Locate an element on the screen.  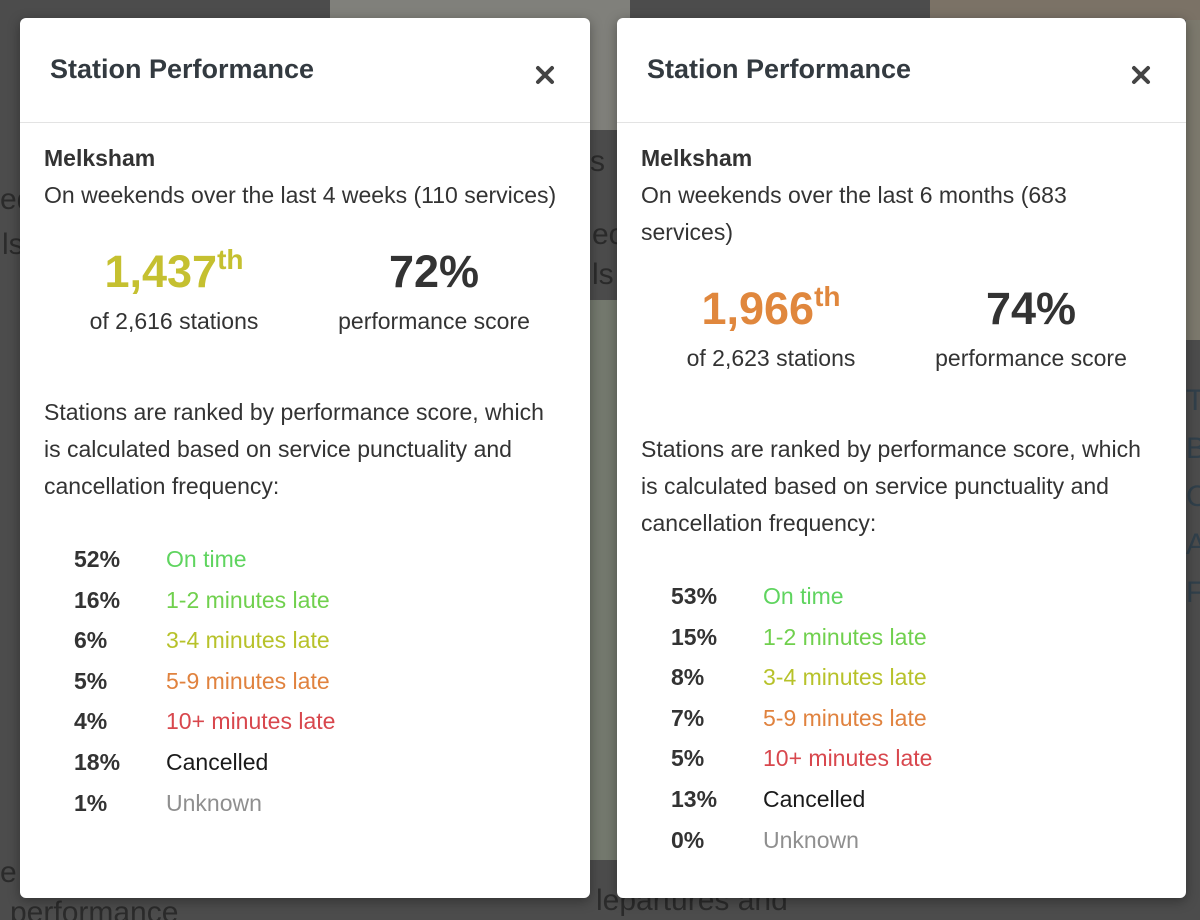
breakdown-percent: 1% is located at coordinates (91, 802).